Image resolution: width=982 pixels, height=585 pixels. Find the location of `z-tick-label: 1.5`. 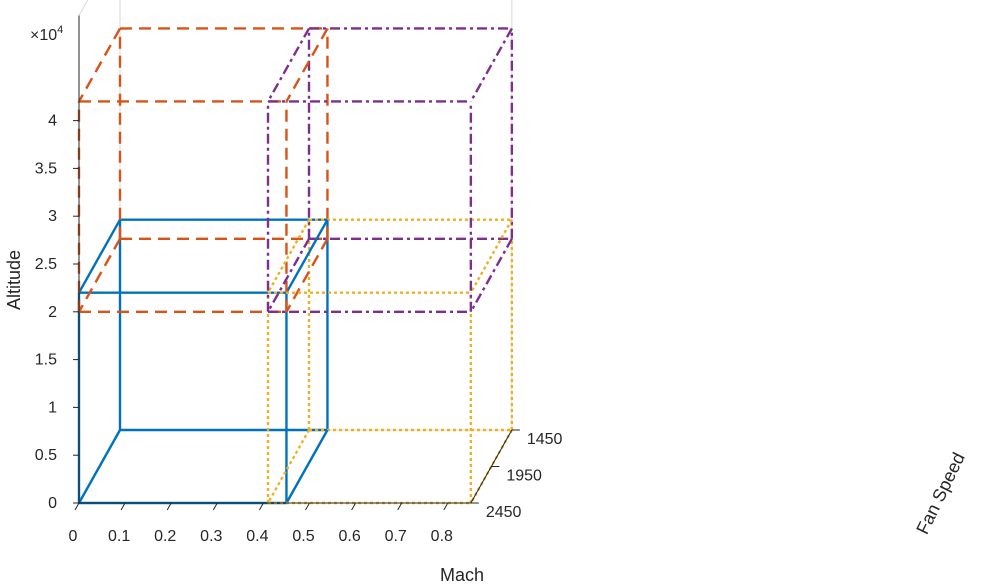

z-tick-label: 1.5 is located at coordinates (46, 360).